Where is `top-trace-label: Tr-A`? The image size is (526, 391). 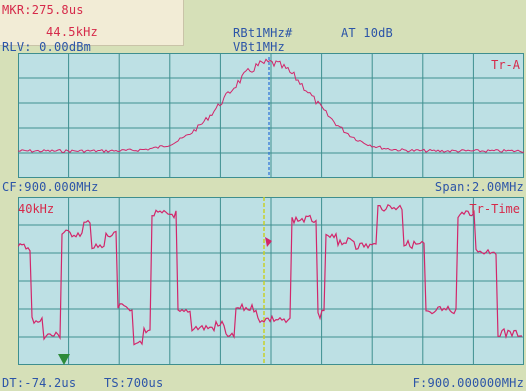 top-trace-label: Tr-A is located at coordinates (505, 65).